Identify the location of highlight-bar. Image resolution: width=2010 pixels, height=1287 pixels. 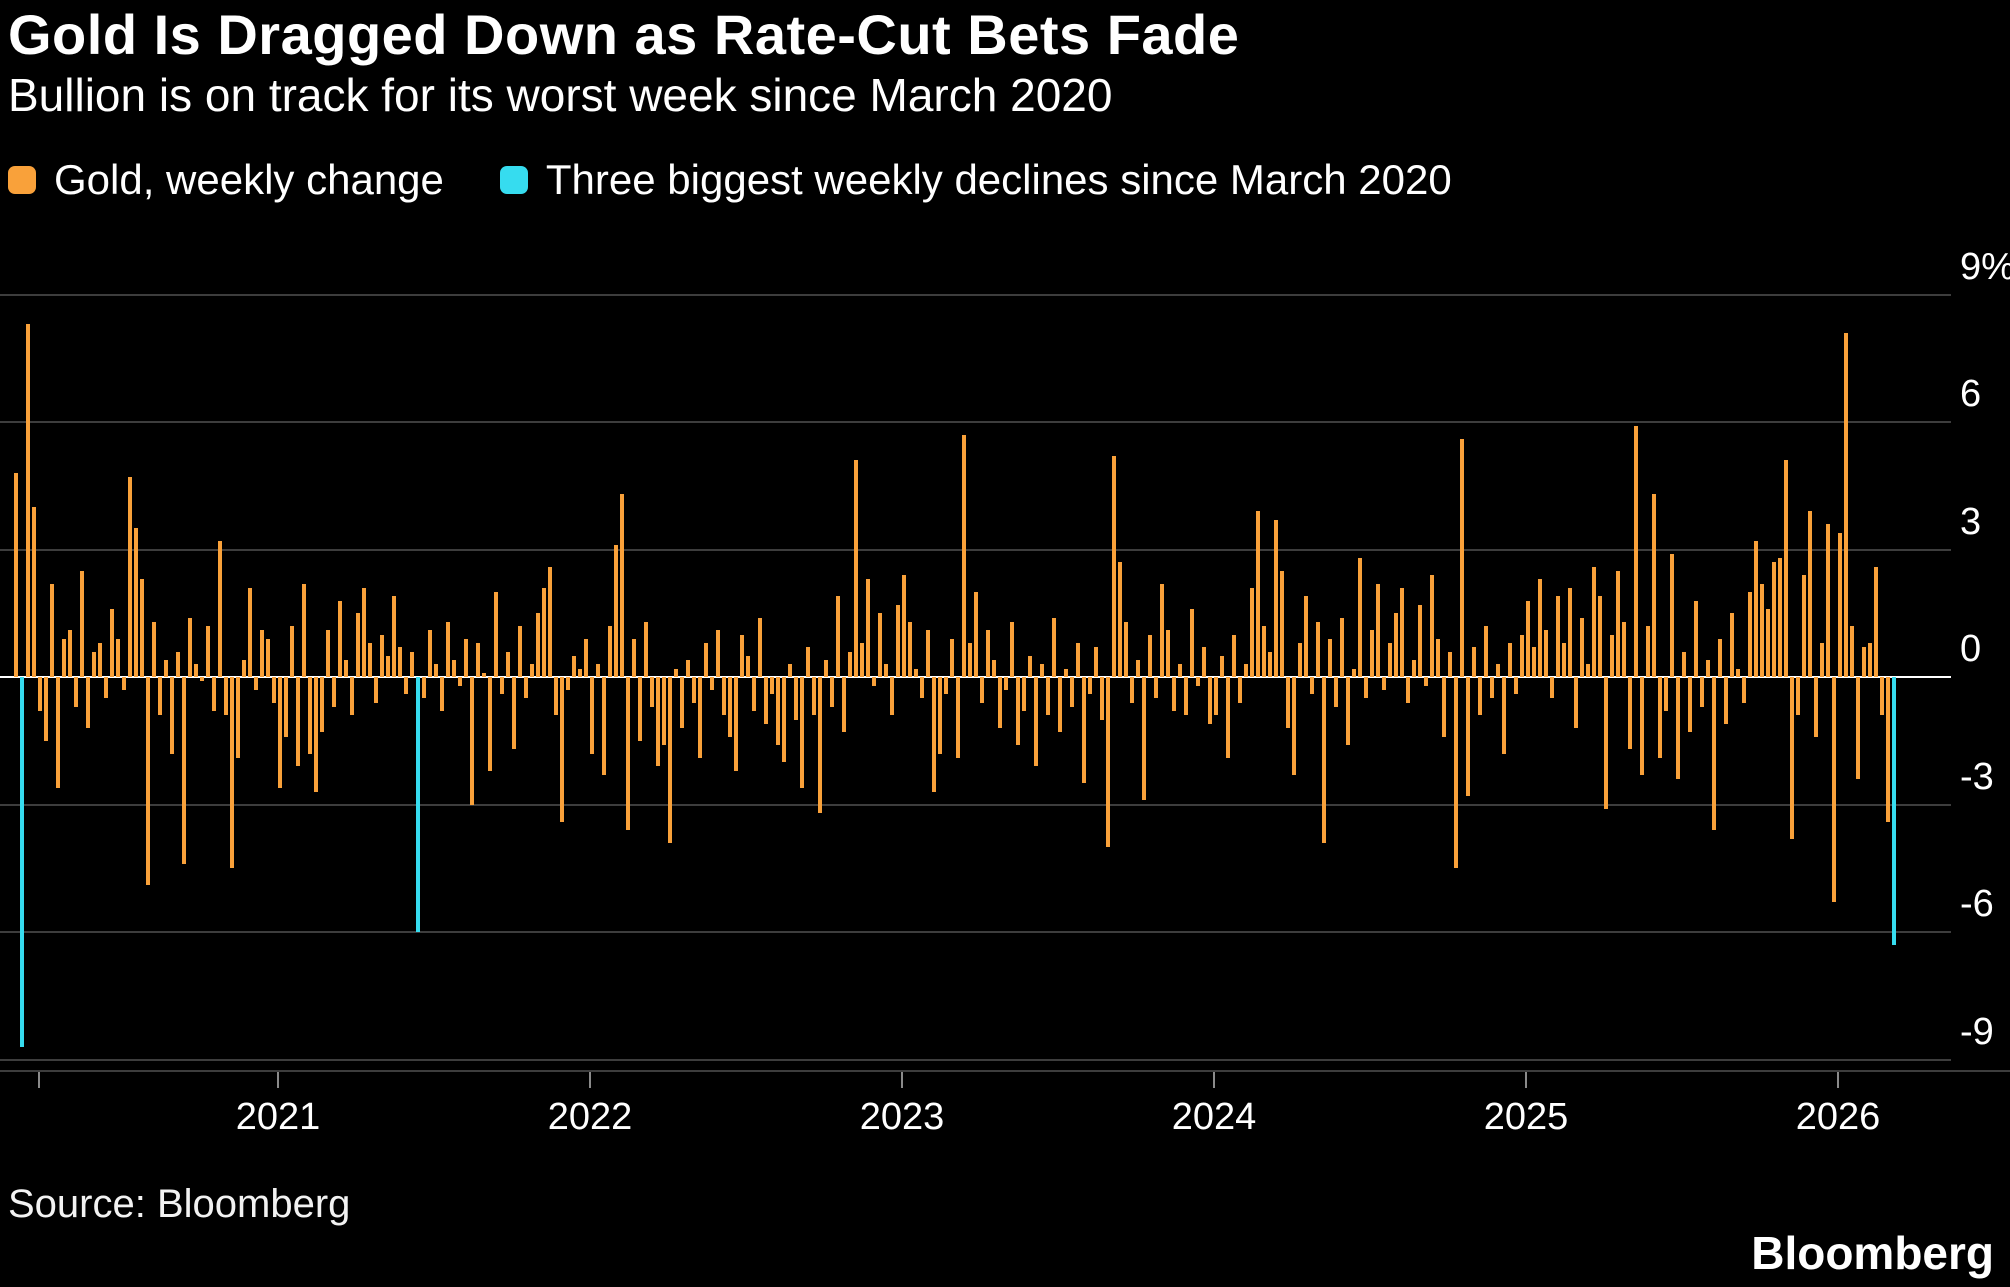
(22, 862).